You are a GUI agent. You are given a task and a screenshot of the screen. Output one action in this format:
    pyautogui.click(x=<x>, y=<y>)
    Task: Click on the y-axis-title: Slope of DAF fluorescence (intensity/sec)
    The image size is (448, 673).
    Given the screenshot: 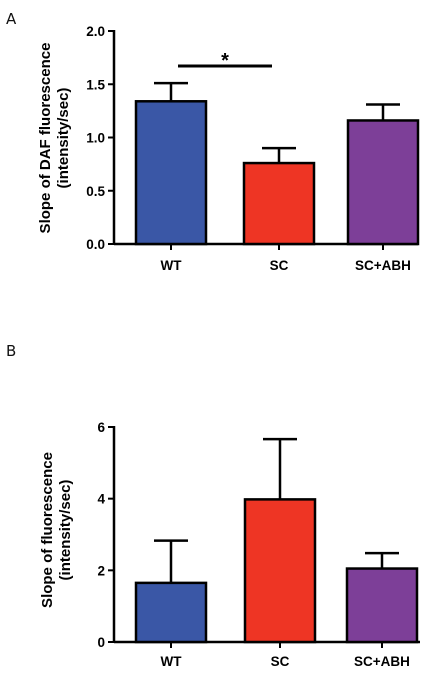 What is the action you would take?
    pyautogui.click(x=54, y=138)
    